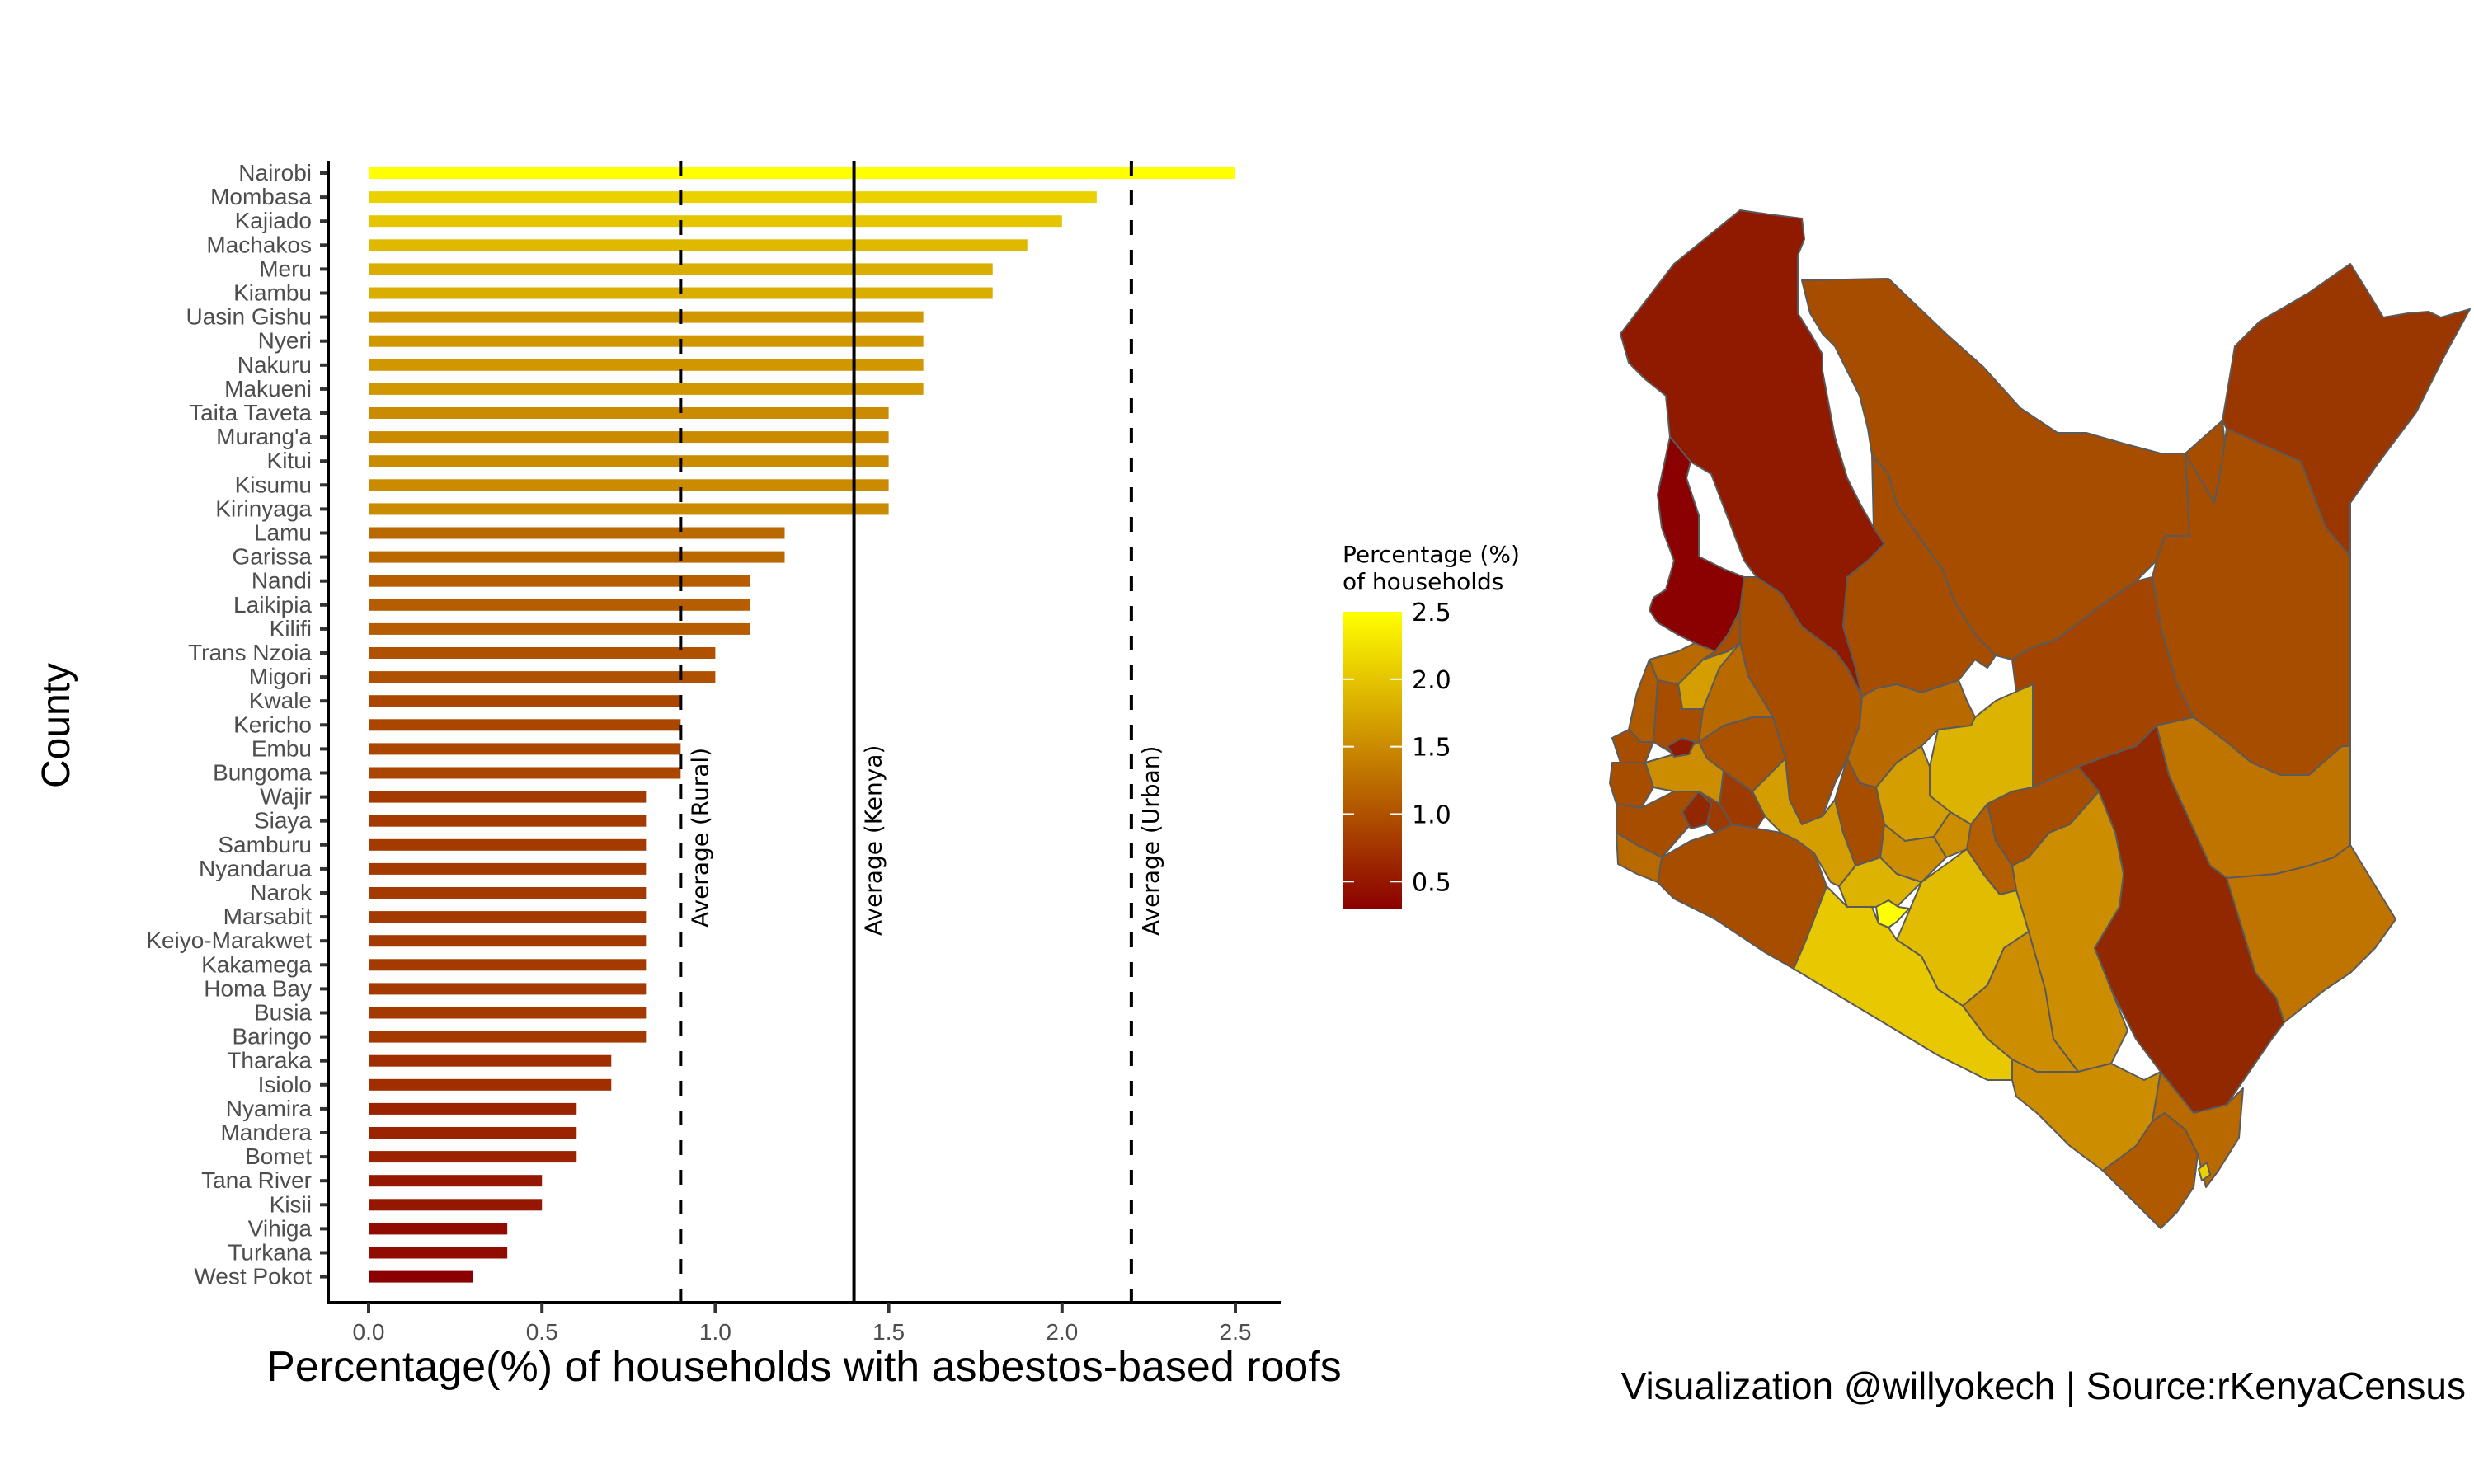 This screenshot has width=2474, height=1484. What do you see at coordinates (282, 748) in the screenshot?
I see `county-label: Embu` at bounding box center [282, 748].